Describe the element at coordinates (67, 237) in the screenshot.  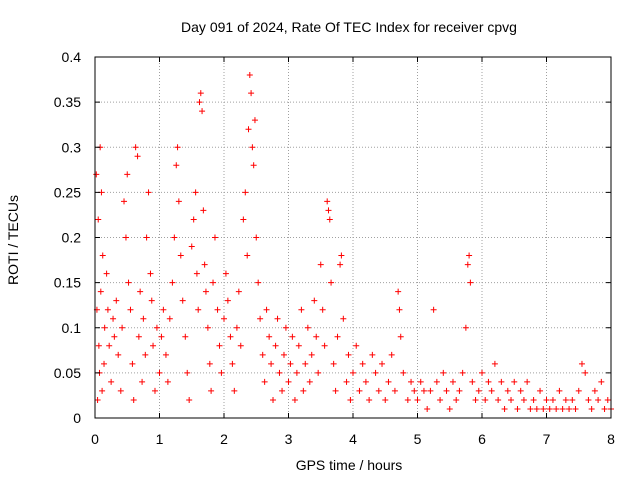
I see `y-tick-labels: 0 0.05 0.1 0.15 0.2 0.25 0.3 0.35 0.4` at that location.